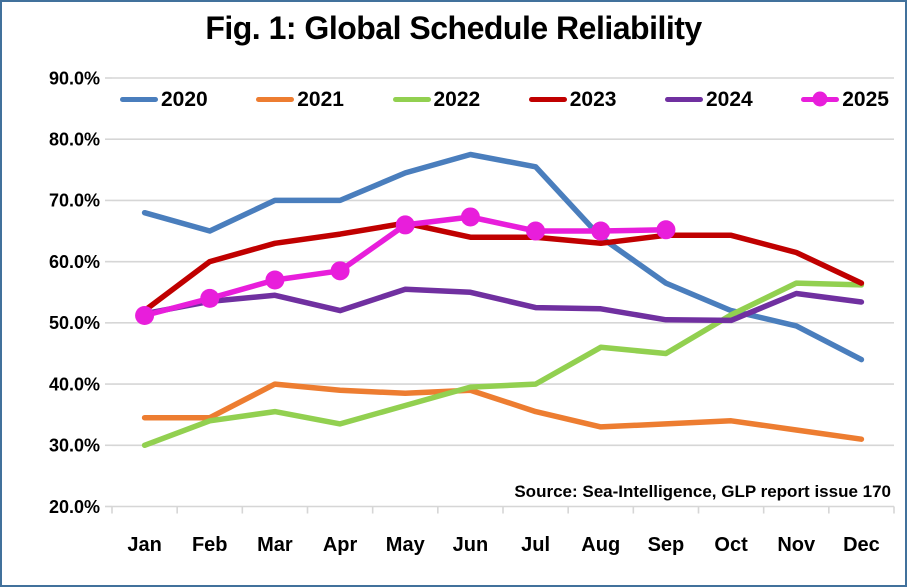  Describe the element at coordinates (471, 545) in the screenshot. I see `x-axis-label: Jun` at that location.